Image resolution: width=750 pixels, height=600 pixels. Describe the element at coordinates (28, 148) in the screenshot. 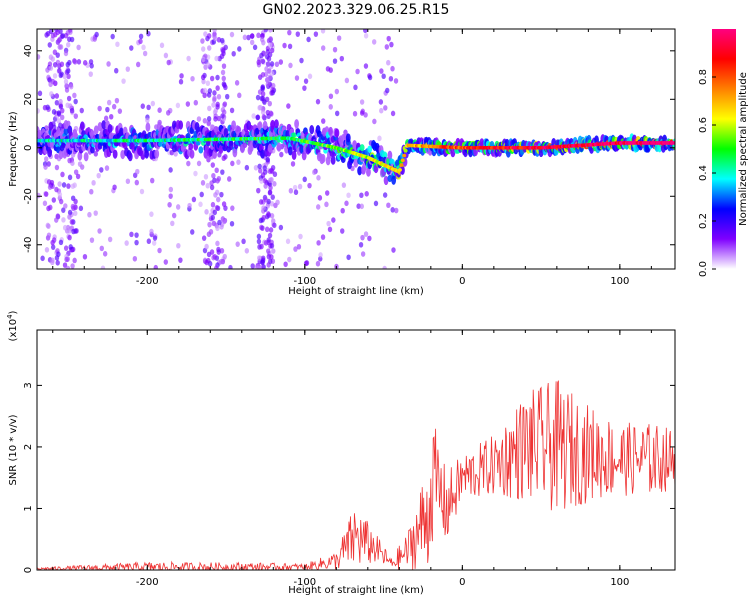

I see `y-tick-label: 0` at that location.